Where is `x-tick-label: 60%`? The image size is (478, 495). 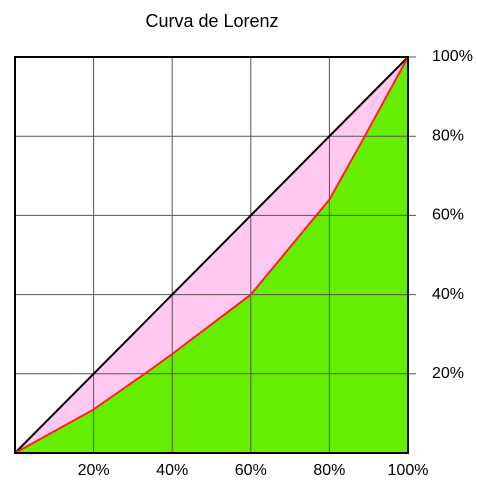 x-tick-label: 60% is located at coordinates (251, 470).